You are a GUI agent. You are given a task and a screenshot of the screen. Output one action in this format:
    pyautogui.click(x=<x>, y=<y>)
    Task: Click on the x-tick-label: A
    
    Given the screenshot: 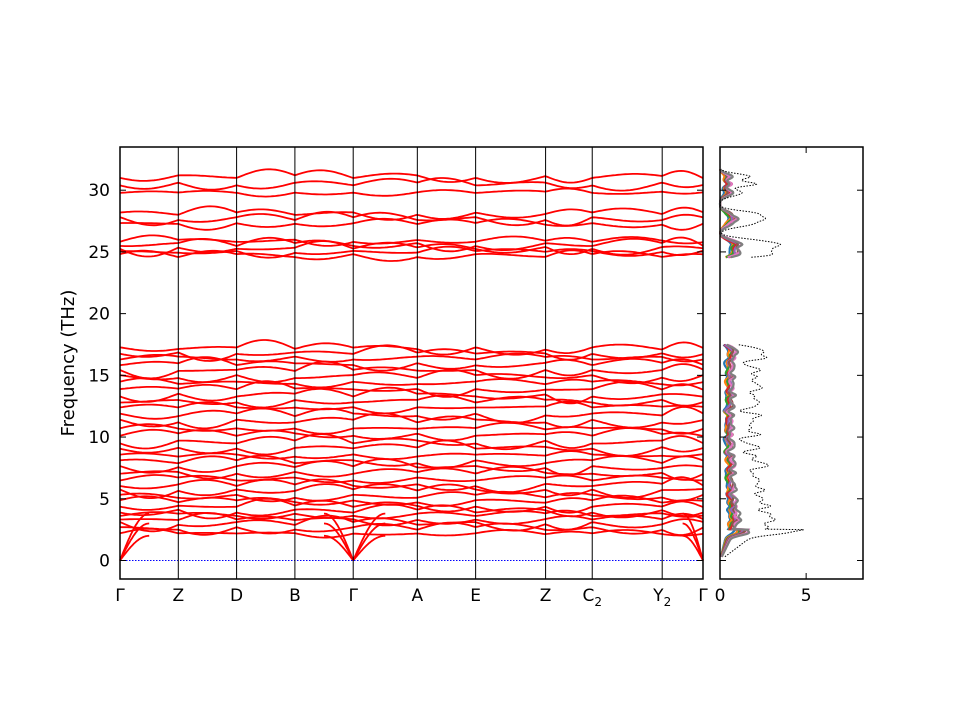 What is the action you would take?
    pyautogui.click(x=418, y=596)
    